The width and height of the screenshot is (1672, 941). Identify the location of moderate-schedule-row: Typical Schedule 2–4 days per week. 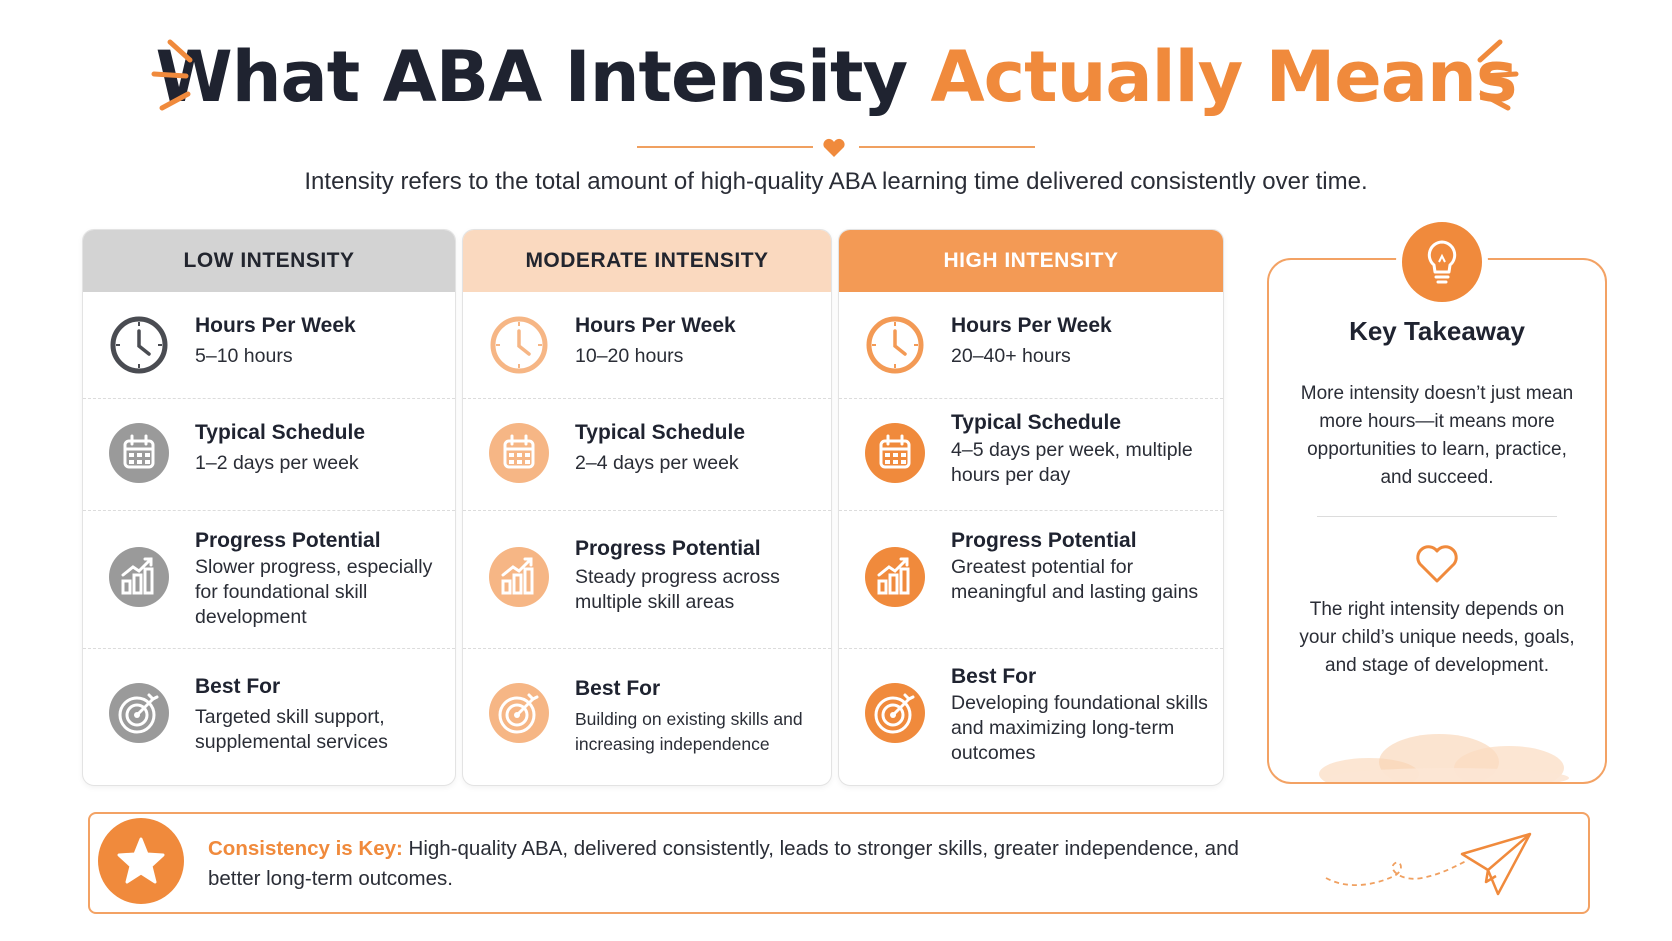
(647, 454).